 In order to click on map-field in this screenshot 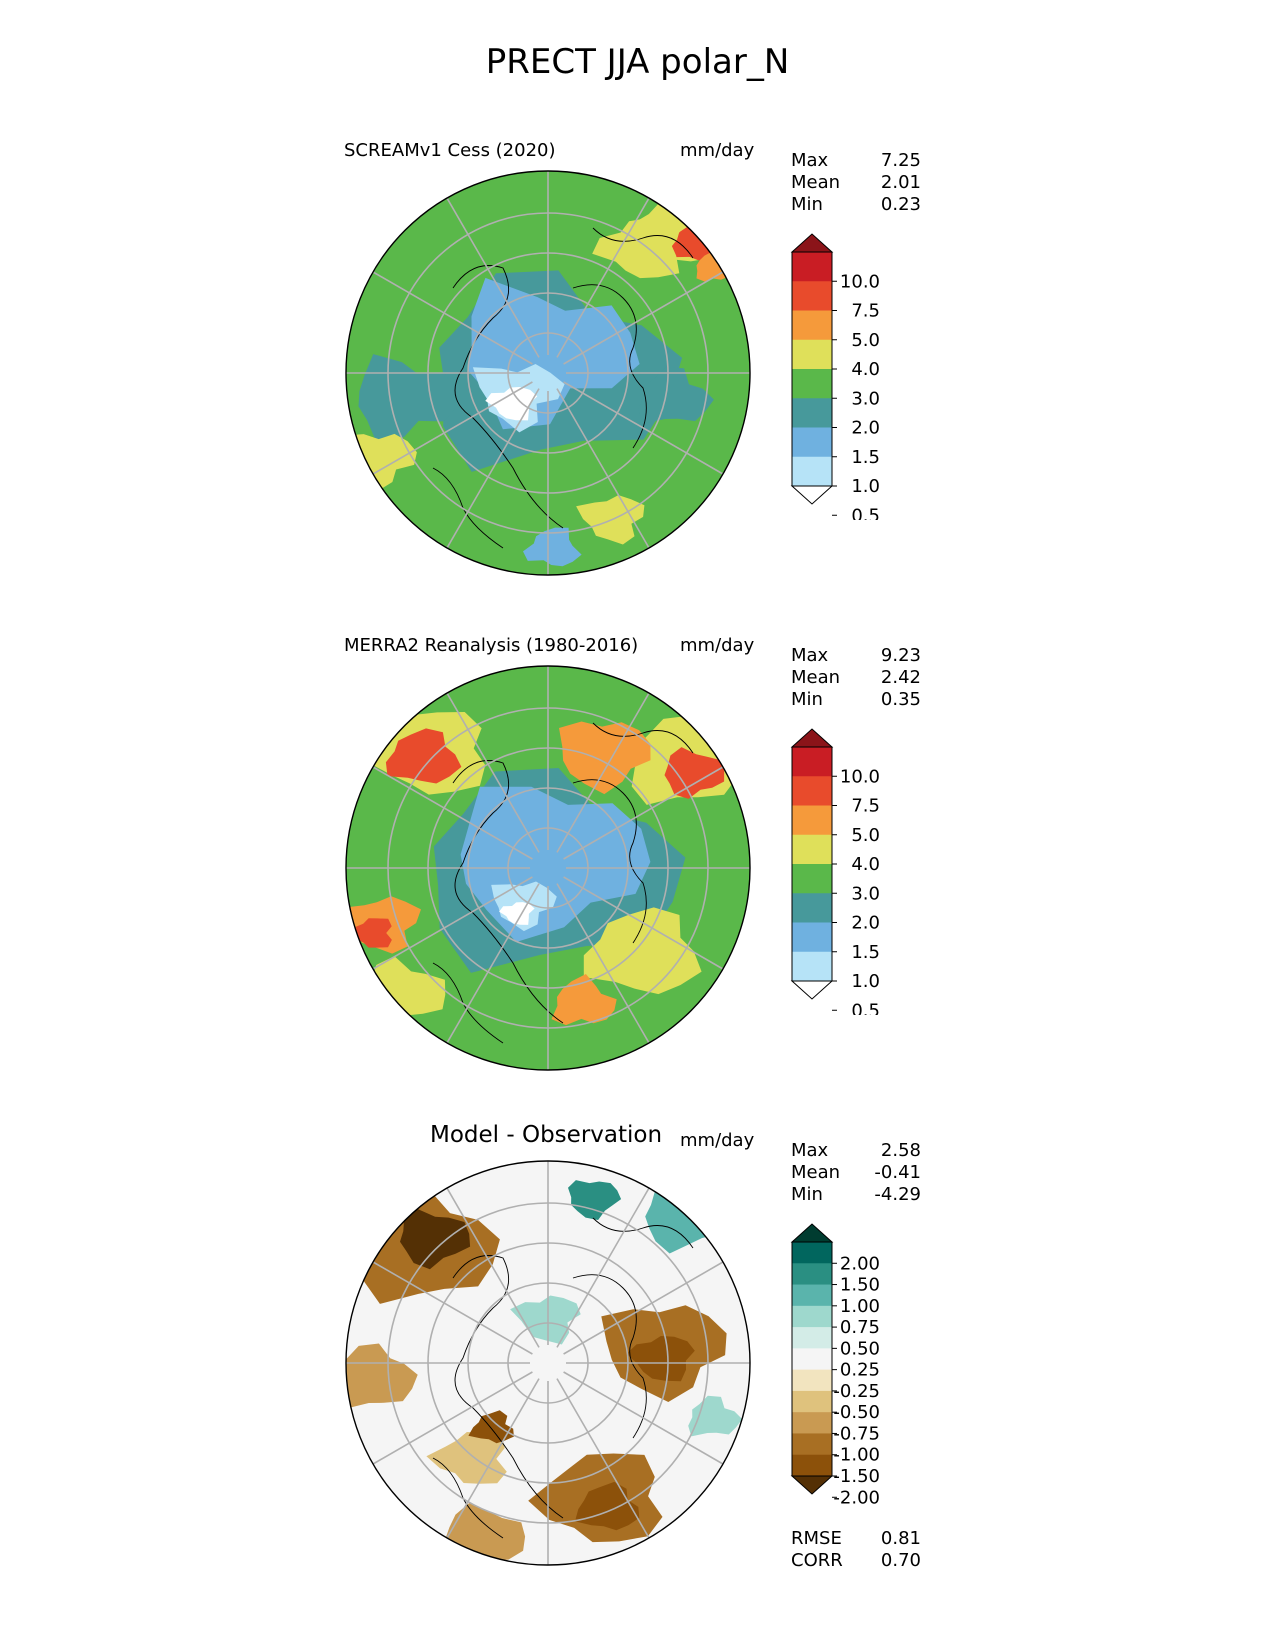, I will do `click(548, 1363)`.